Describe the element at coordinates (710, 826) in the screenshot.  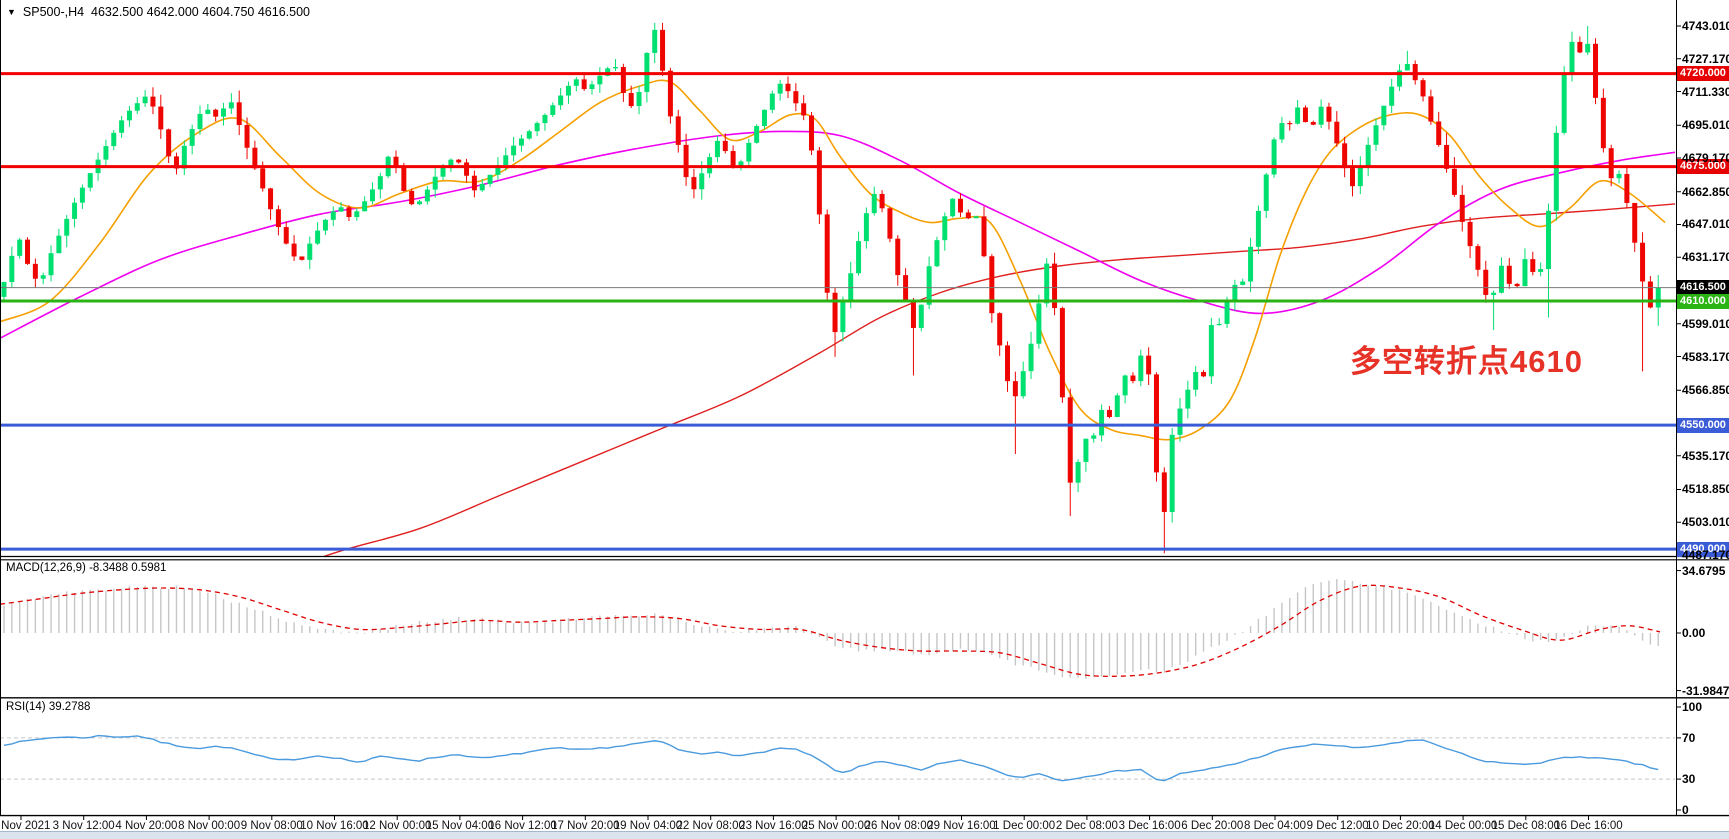
I see `time-axis-label: 22 Nov 08:00` at that location.